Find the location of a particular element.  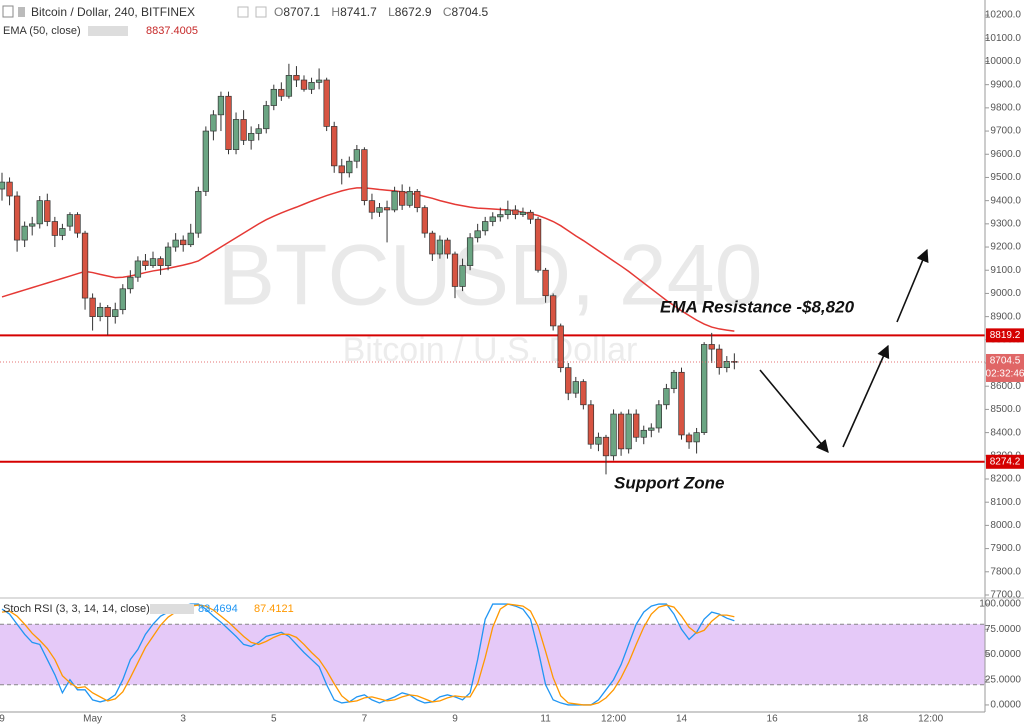

rsi-line is located at coordinates (368, 654).